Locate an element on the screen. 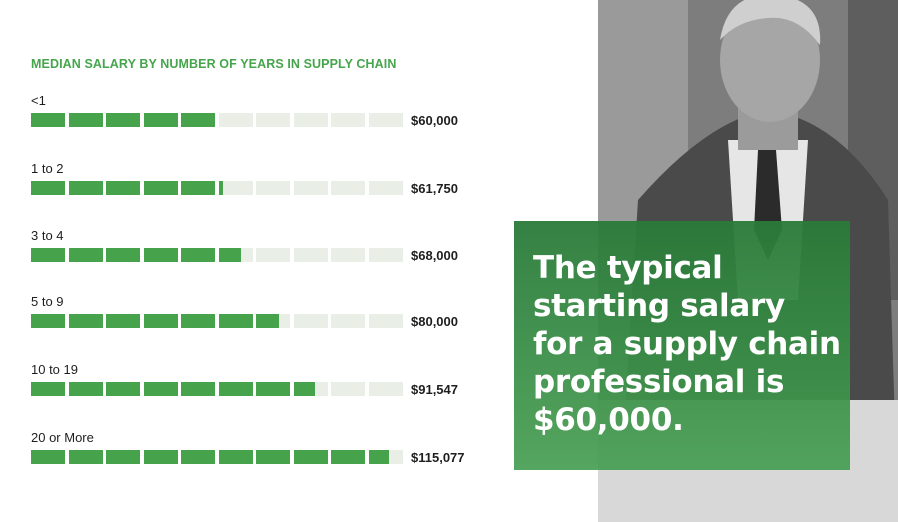  bar-row: 5 to 9 $80,000 is located at coordinates (261, 319).